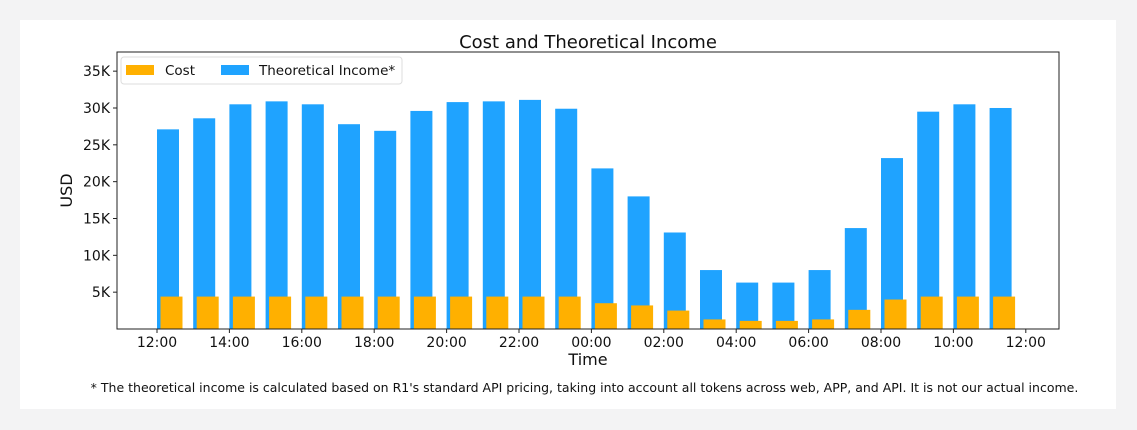 The width and height of the screenshot is (1137, 430). What do you see at coordinates (66, 190) in the screenshot?
I see `y-axis-label: USD` at bounding box center [66, 190].